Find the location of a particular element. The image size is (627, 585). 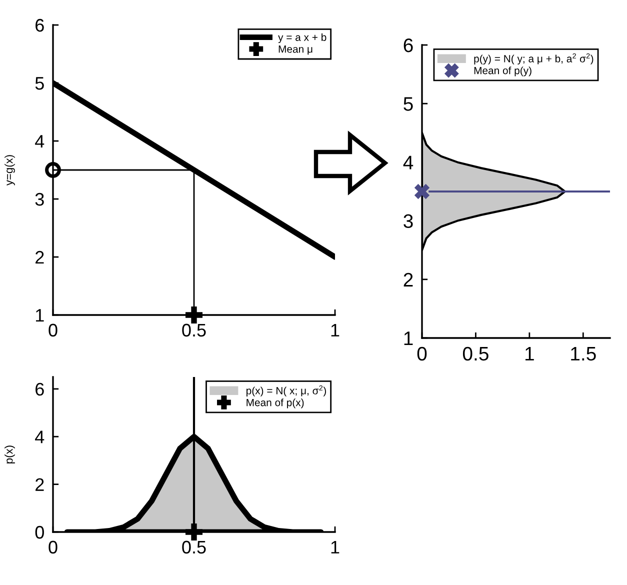

y-axis-title: p(x) is located at coordinates (9, 455).